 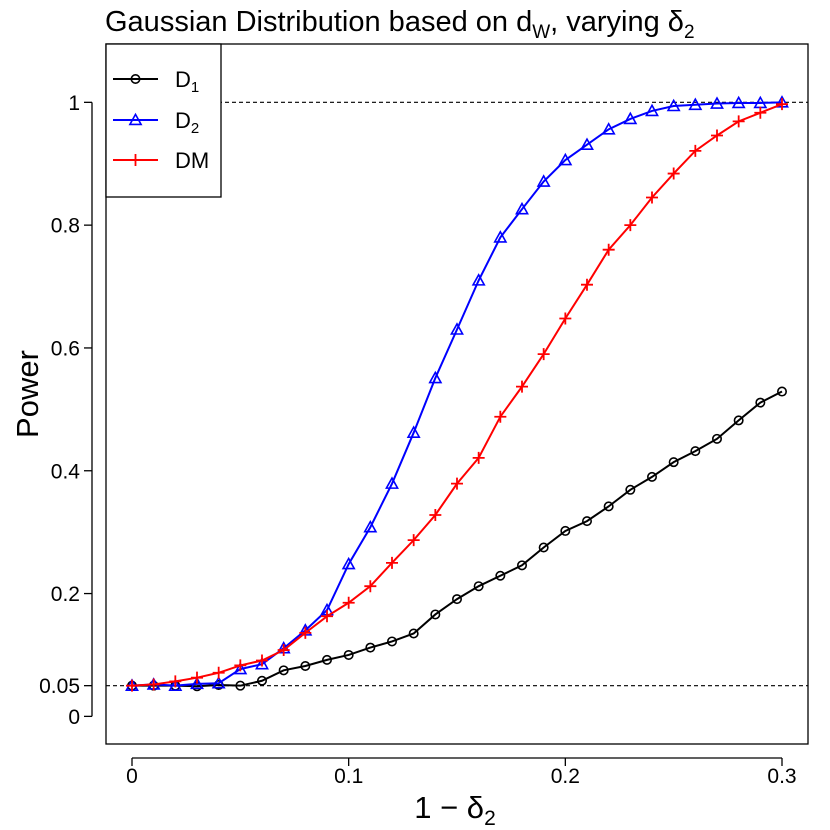 What do you see at coordinates (541, 32) in the screenshot?
I see `title-subscript-w: W` at bounding box center [541, 32].